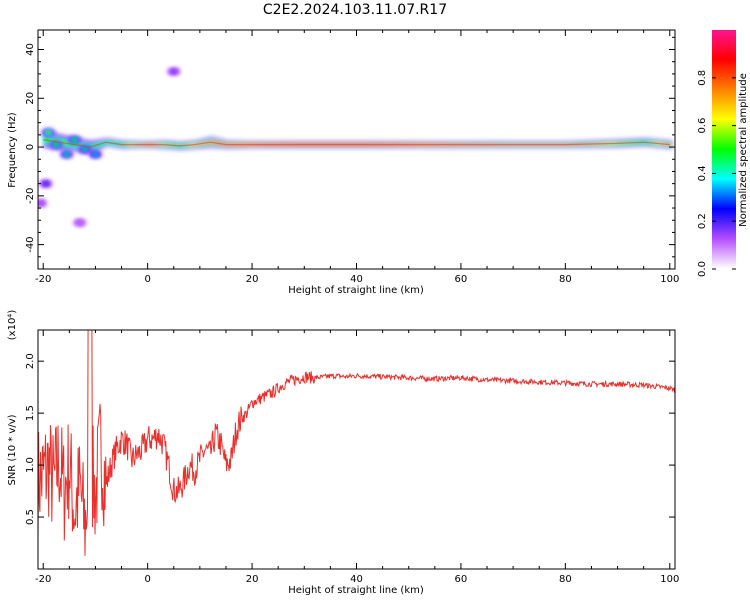  What do you see at coordinates (30, 98) in the screenshot?
I see `spectrogram-y-tick-label: 20` at bounding box center [30, 98].